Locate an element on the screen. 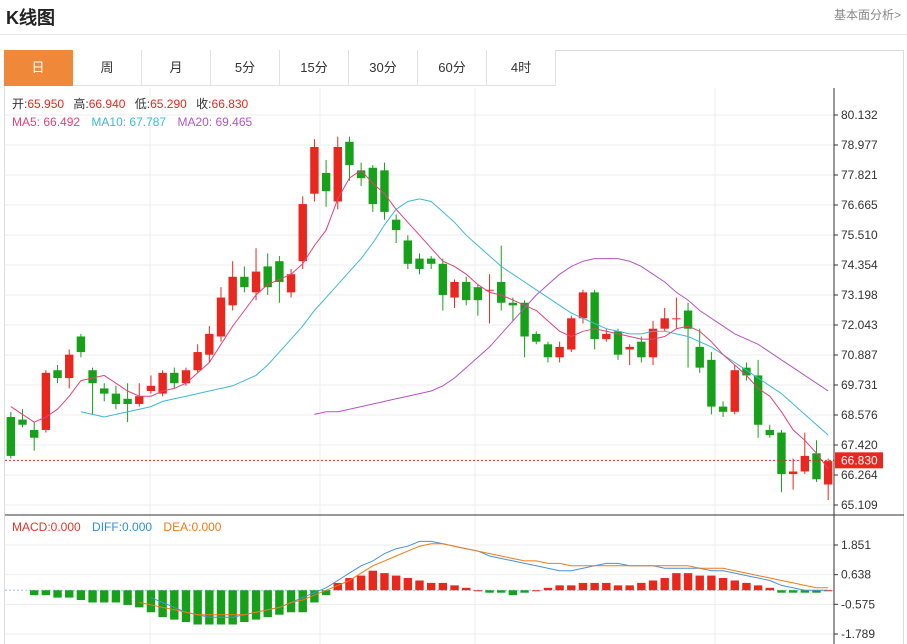 Image resolution: width=907 pixels, height=644 pixels. macd-tick-label: -1.789 is located at coordinates (858, 634).